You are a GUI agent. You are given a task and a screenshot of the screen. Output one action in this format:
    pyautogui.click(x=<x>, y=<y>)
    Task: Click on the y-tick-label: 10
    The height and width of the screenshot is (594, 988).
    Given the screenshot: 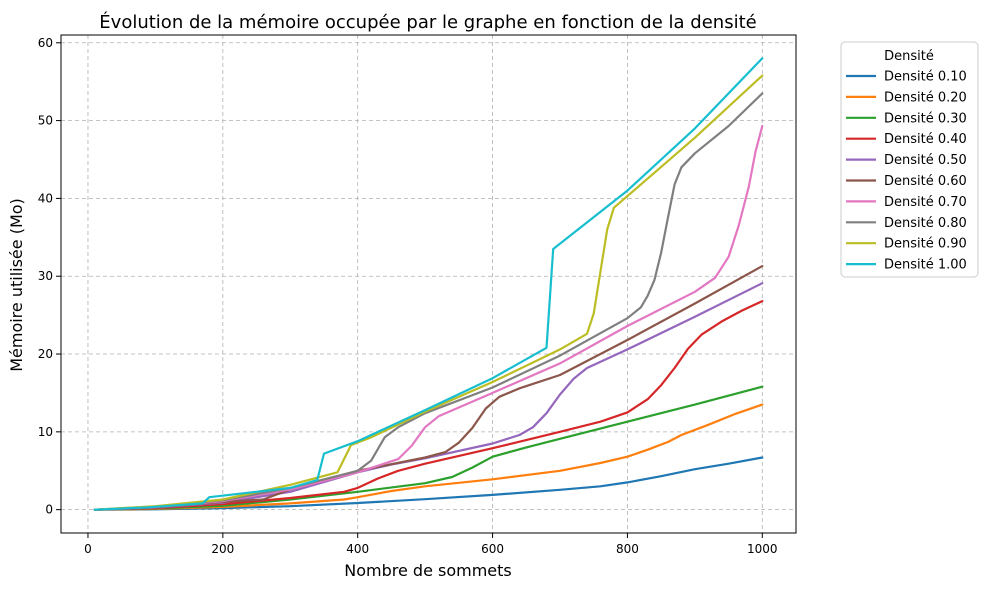 What is the action you would take?
    pyautogui.click(x=45, y=432)
    